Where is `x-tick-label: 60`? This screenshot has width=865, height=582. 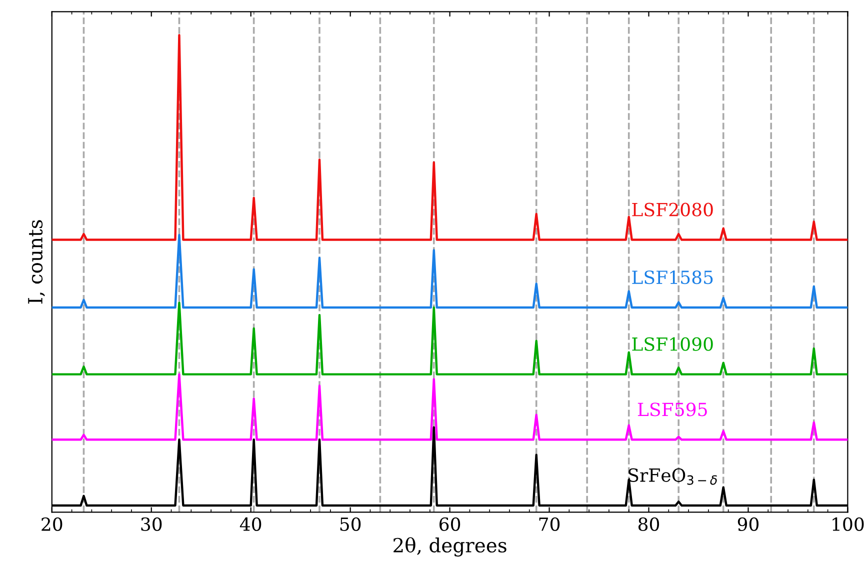
x-tick-label: 60 is located at coordinates (450, 524).